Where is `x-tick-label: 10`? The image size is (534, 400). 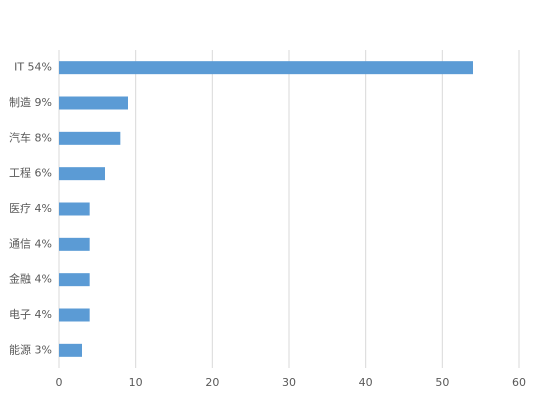
x-tick-label: 10 is located at coordinates (136, 382).